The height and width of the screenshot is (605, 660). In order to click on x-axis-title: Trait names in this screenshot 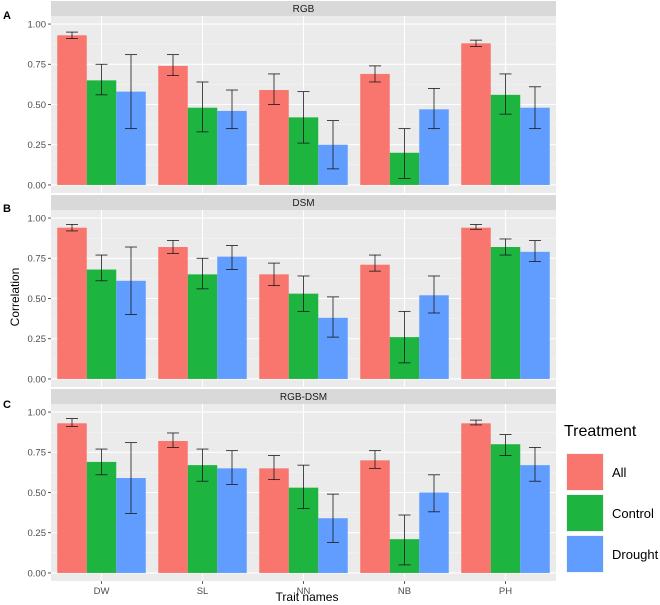, I will do `click(307, 597)`.